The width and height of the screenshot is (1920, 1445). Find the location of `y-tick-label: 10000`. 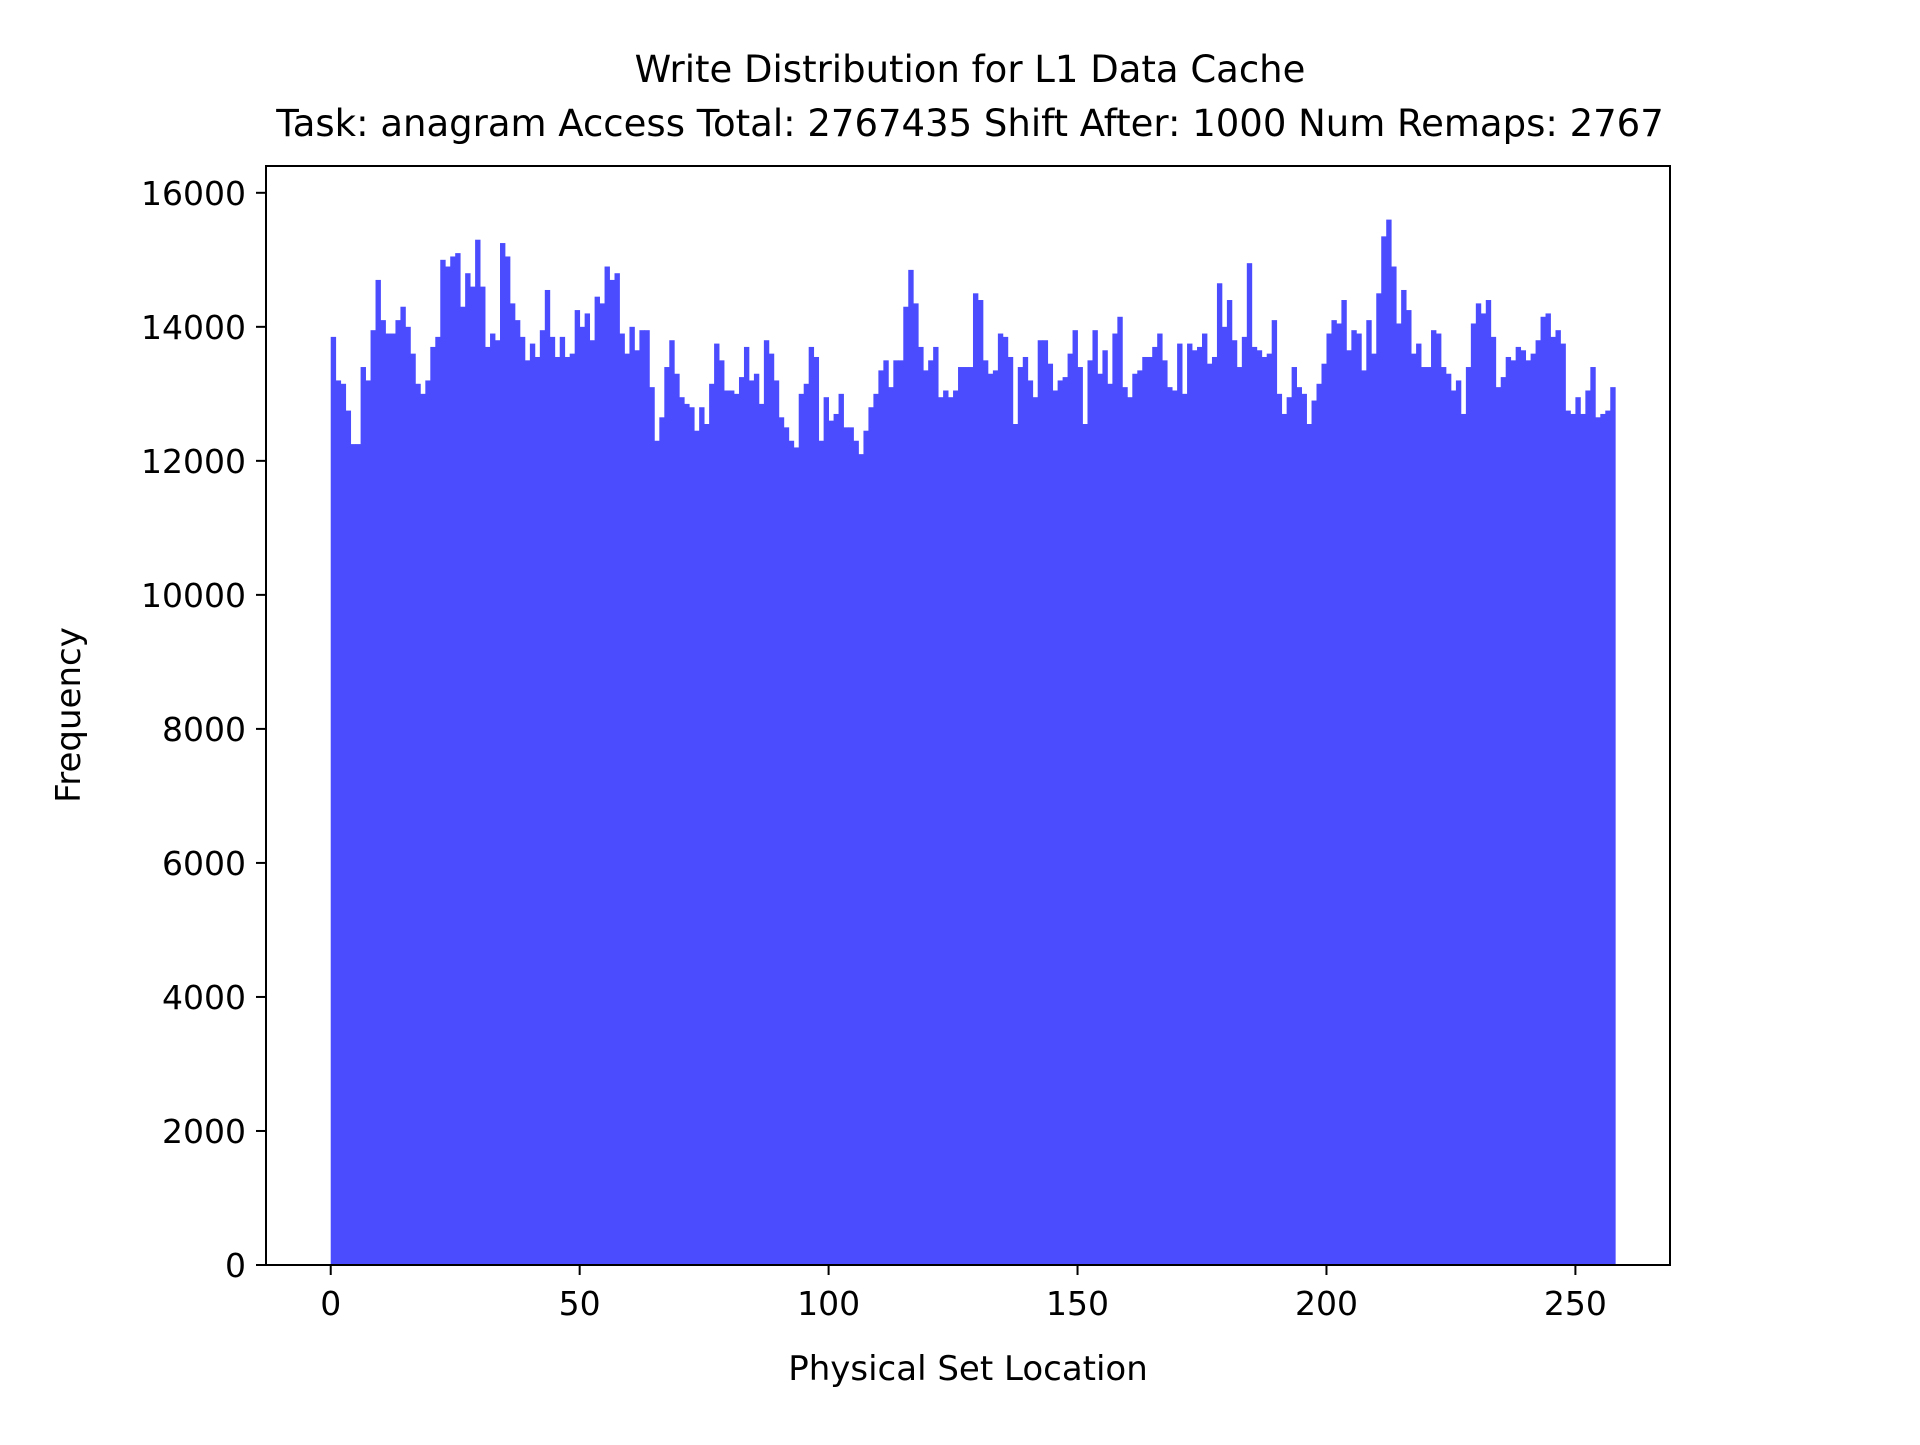

y-tick-label: 10000 is located at coordinates (193, 595).